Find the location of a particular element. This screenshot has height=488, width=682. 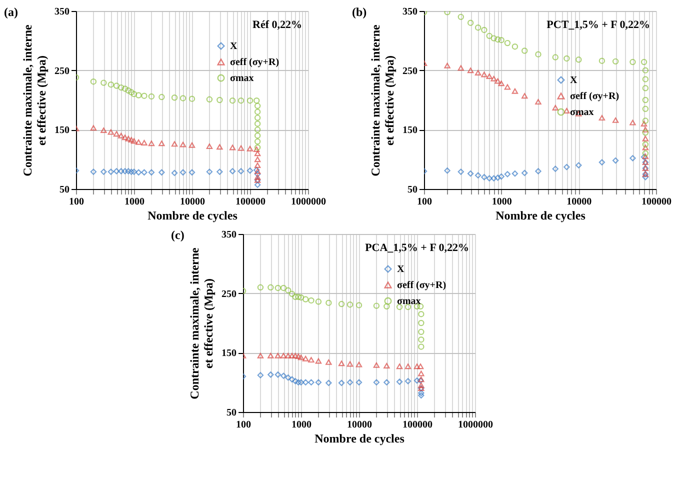

text: Réf 0,22% is located at coordinates (277, 25).